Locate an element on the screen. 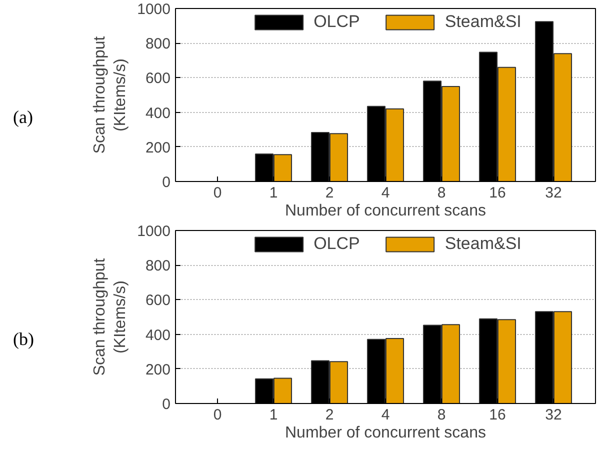 The image size is (610, 460). text: (a) is located at coordinates (23, 117).